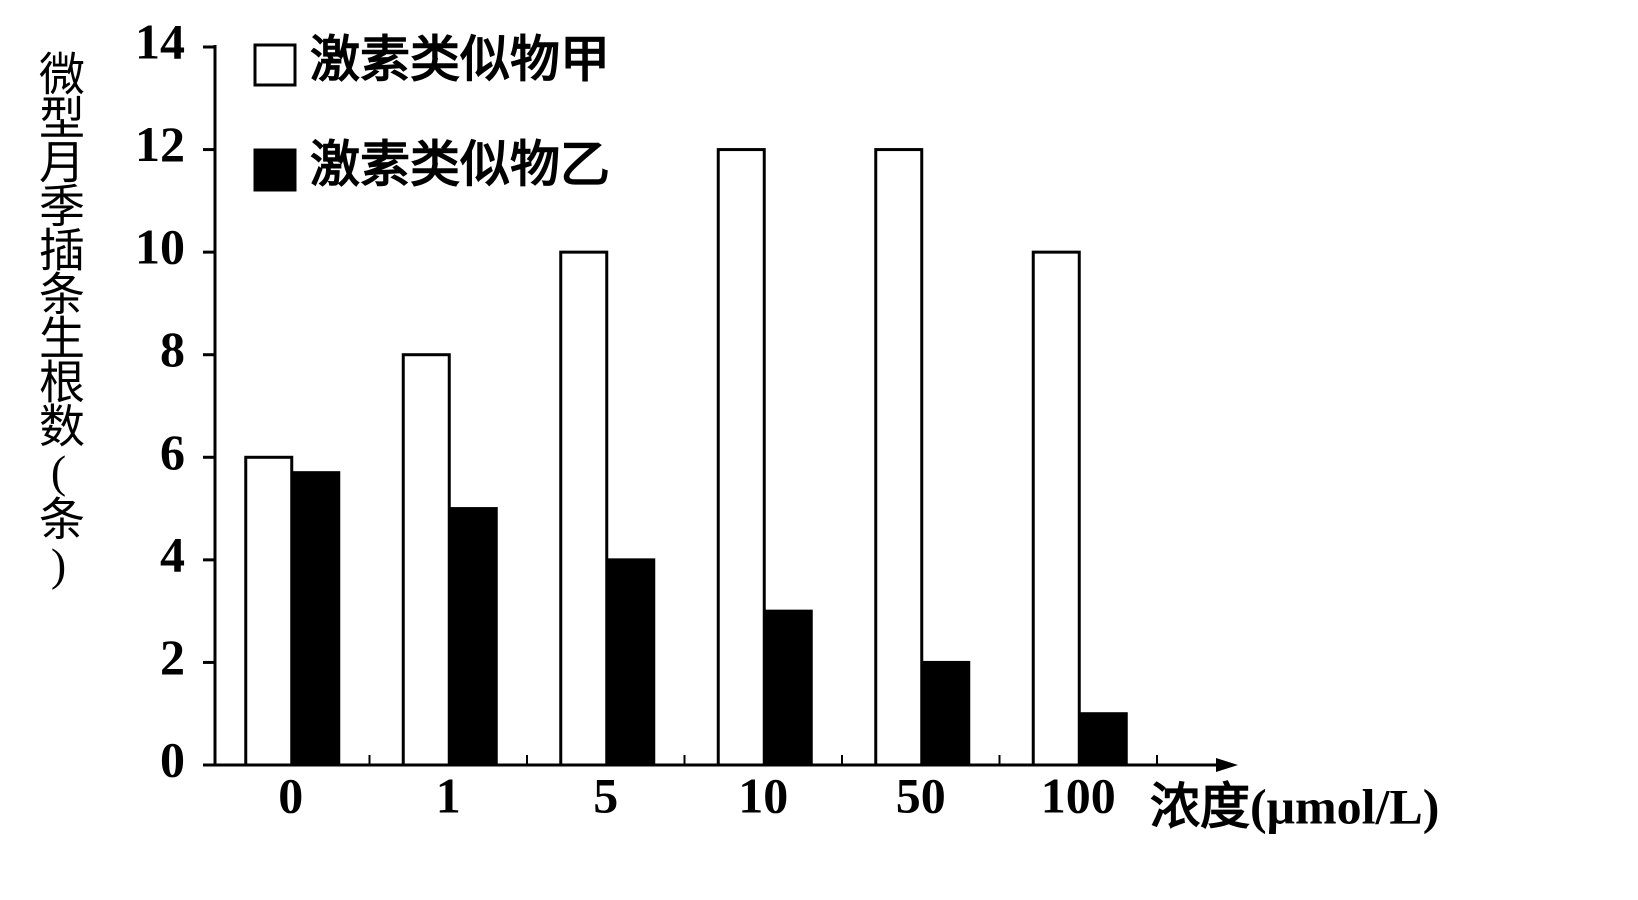 This screenshot has height=900, width=1638. I want to click on x-tick-label: 5, so click(605, 795).